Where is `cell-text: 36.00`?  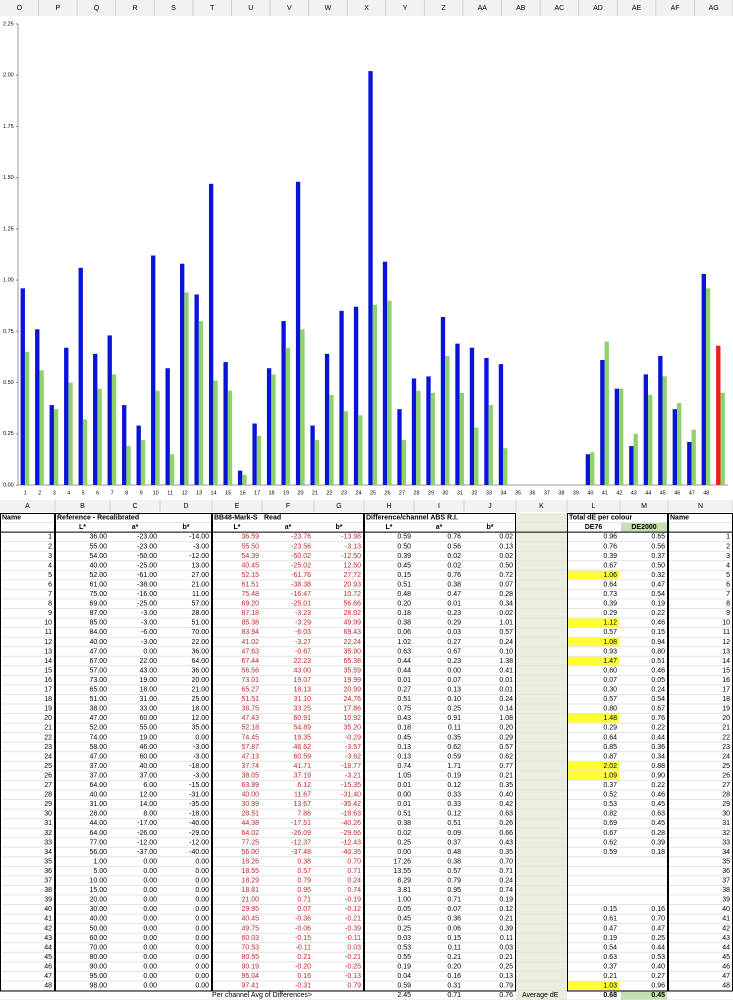
cell-text: 36.00 is located at coordinates (200, 670).